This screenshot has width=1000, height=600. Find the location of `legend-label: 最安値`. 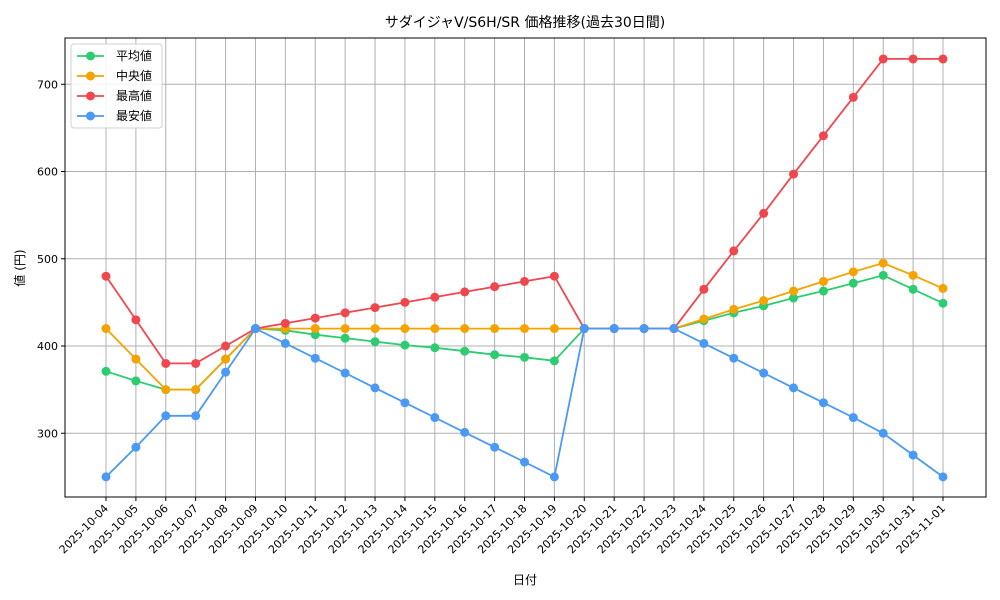

legend-label: 最安値 is located at coordinates (134, 115).